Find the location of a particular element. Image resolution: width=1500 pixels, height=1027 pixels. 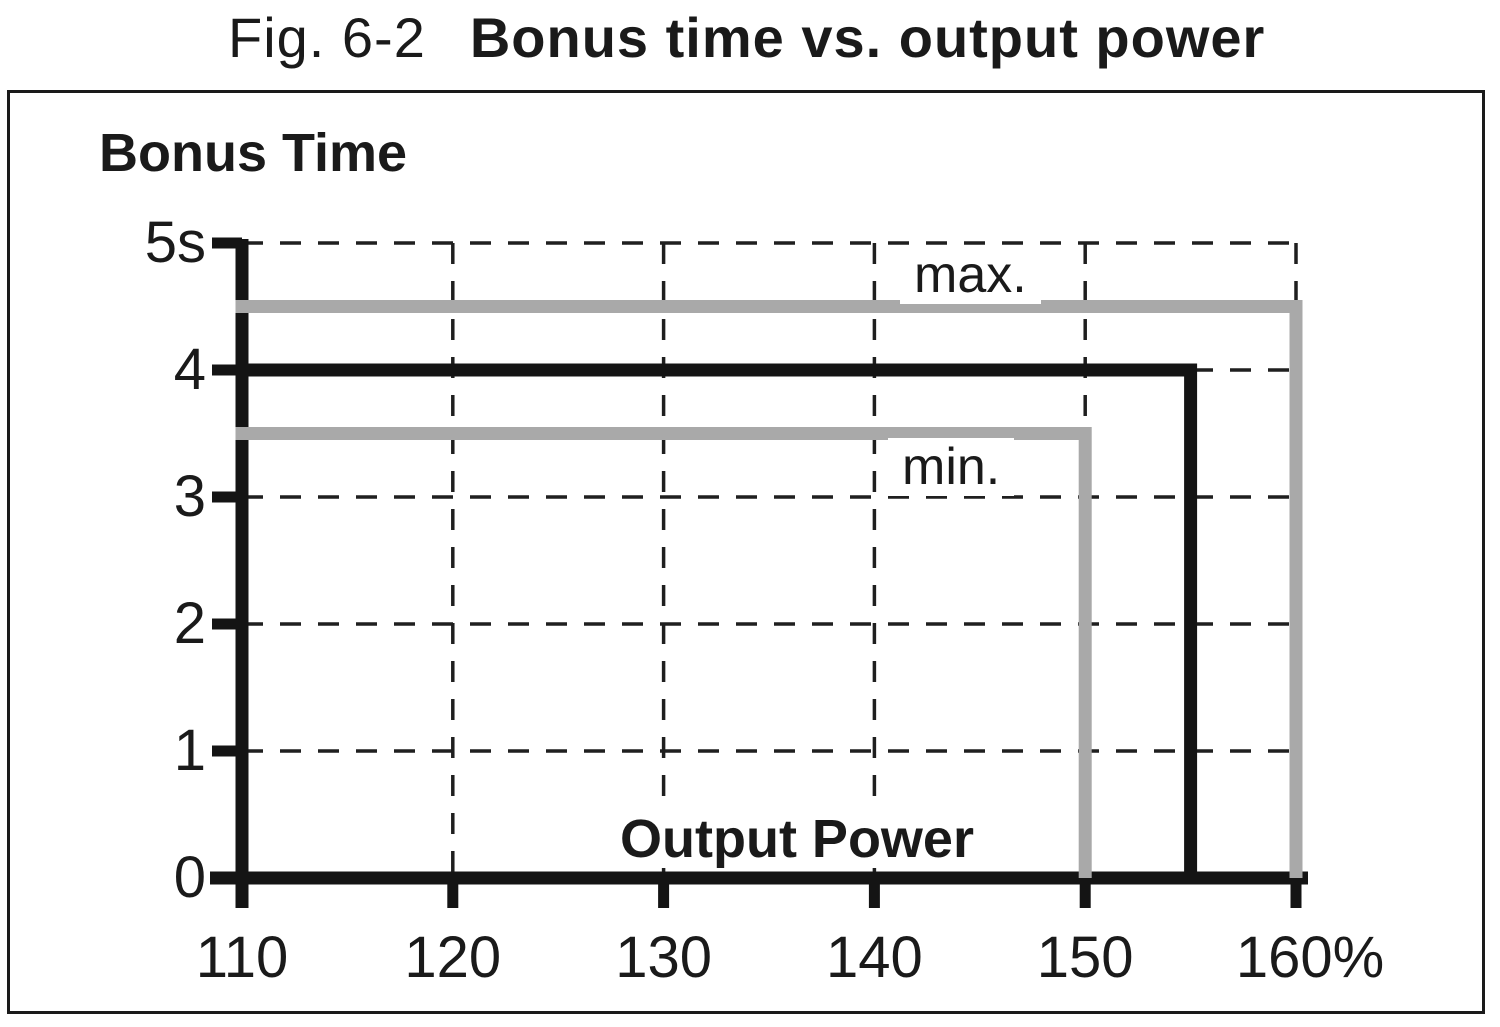

figure-title: Fig. 6-2 Bonus time vs. output power is located at coordinates (746, 38).